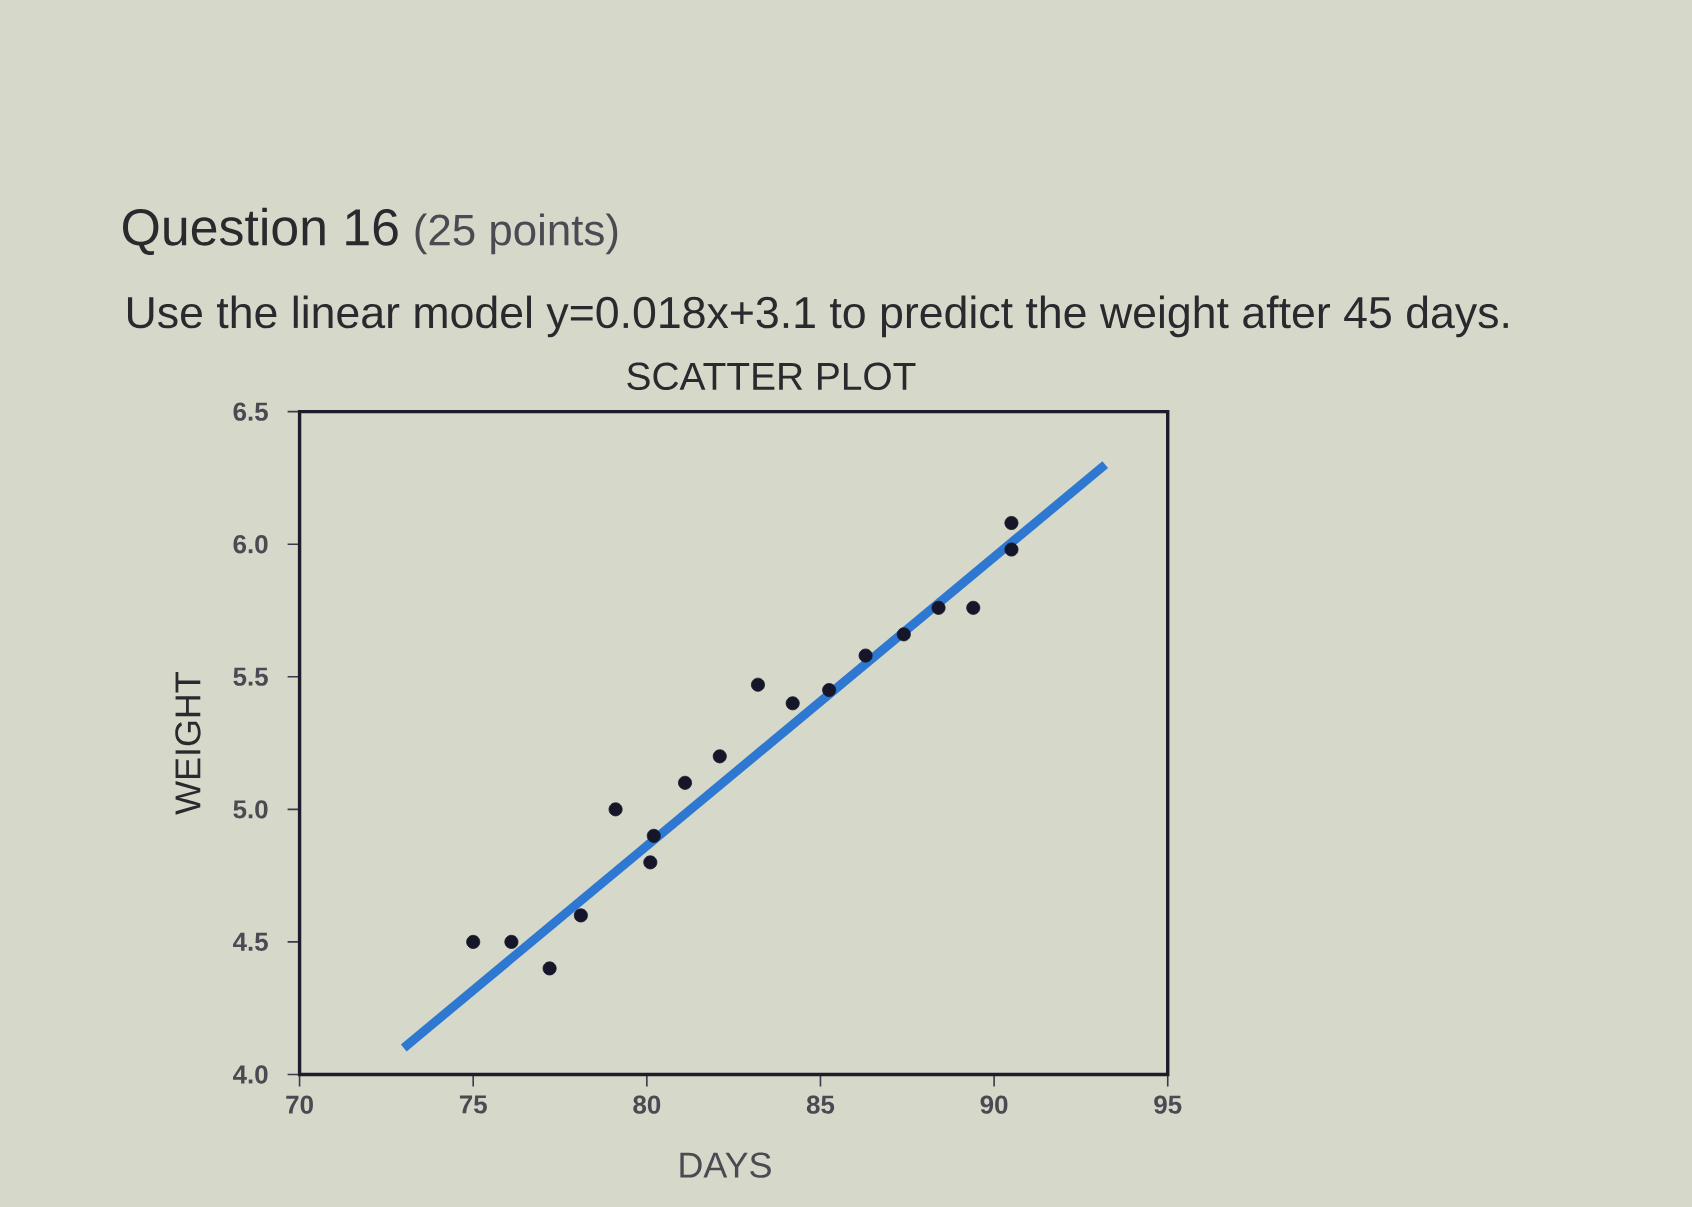 The image size is (1692, 1207). Describe the element at coordinates (250, 411) in the screenshot. I see `y-tick-label: 6.5` at that location.